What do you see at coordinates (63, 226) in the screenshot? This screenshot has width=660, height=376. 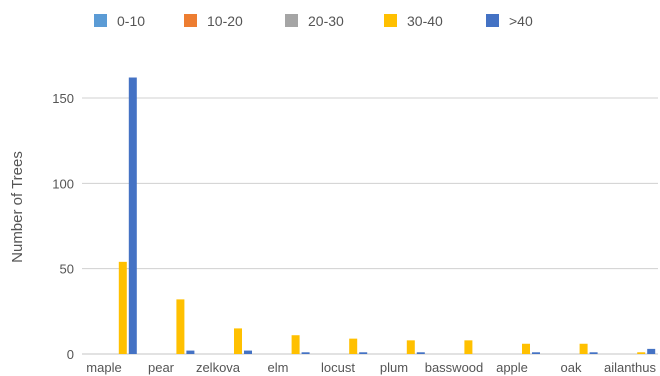 I see `y-axis-ticks: 0 50 100 150` at bounding box center [63, 226].